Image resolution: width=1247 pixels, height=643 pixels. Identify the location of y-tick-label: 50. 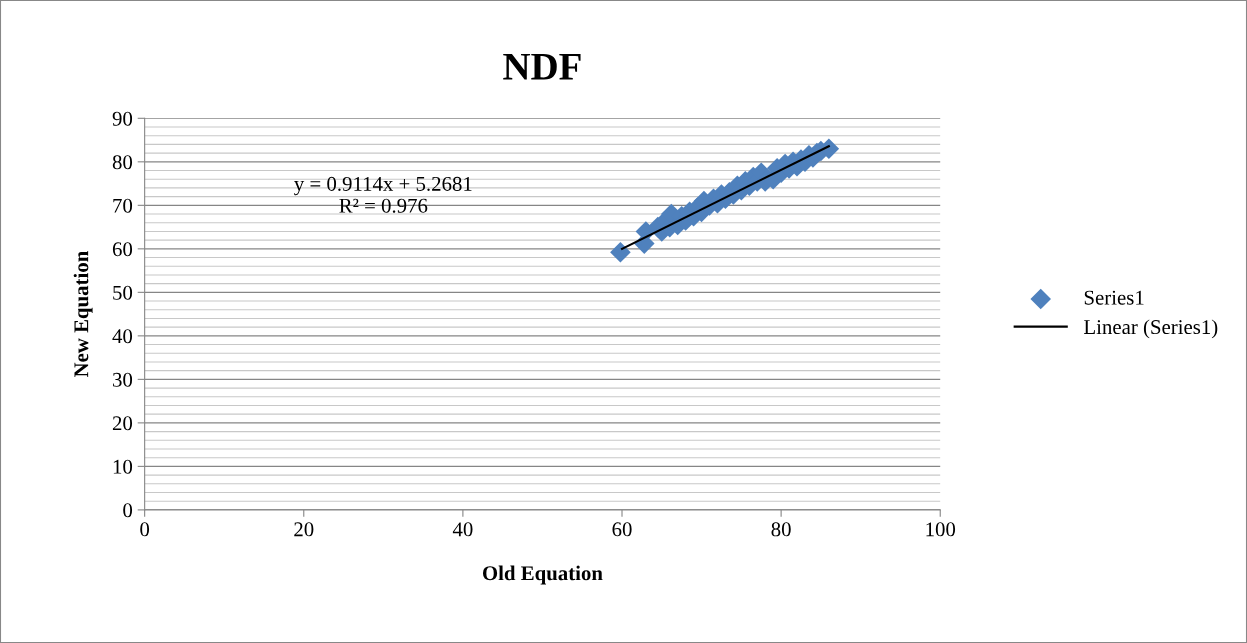
(123, 292).